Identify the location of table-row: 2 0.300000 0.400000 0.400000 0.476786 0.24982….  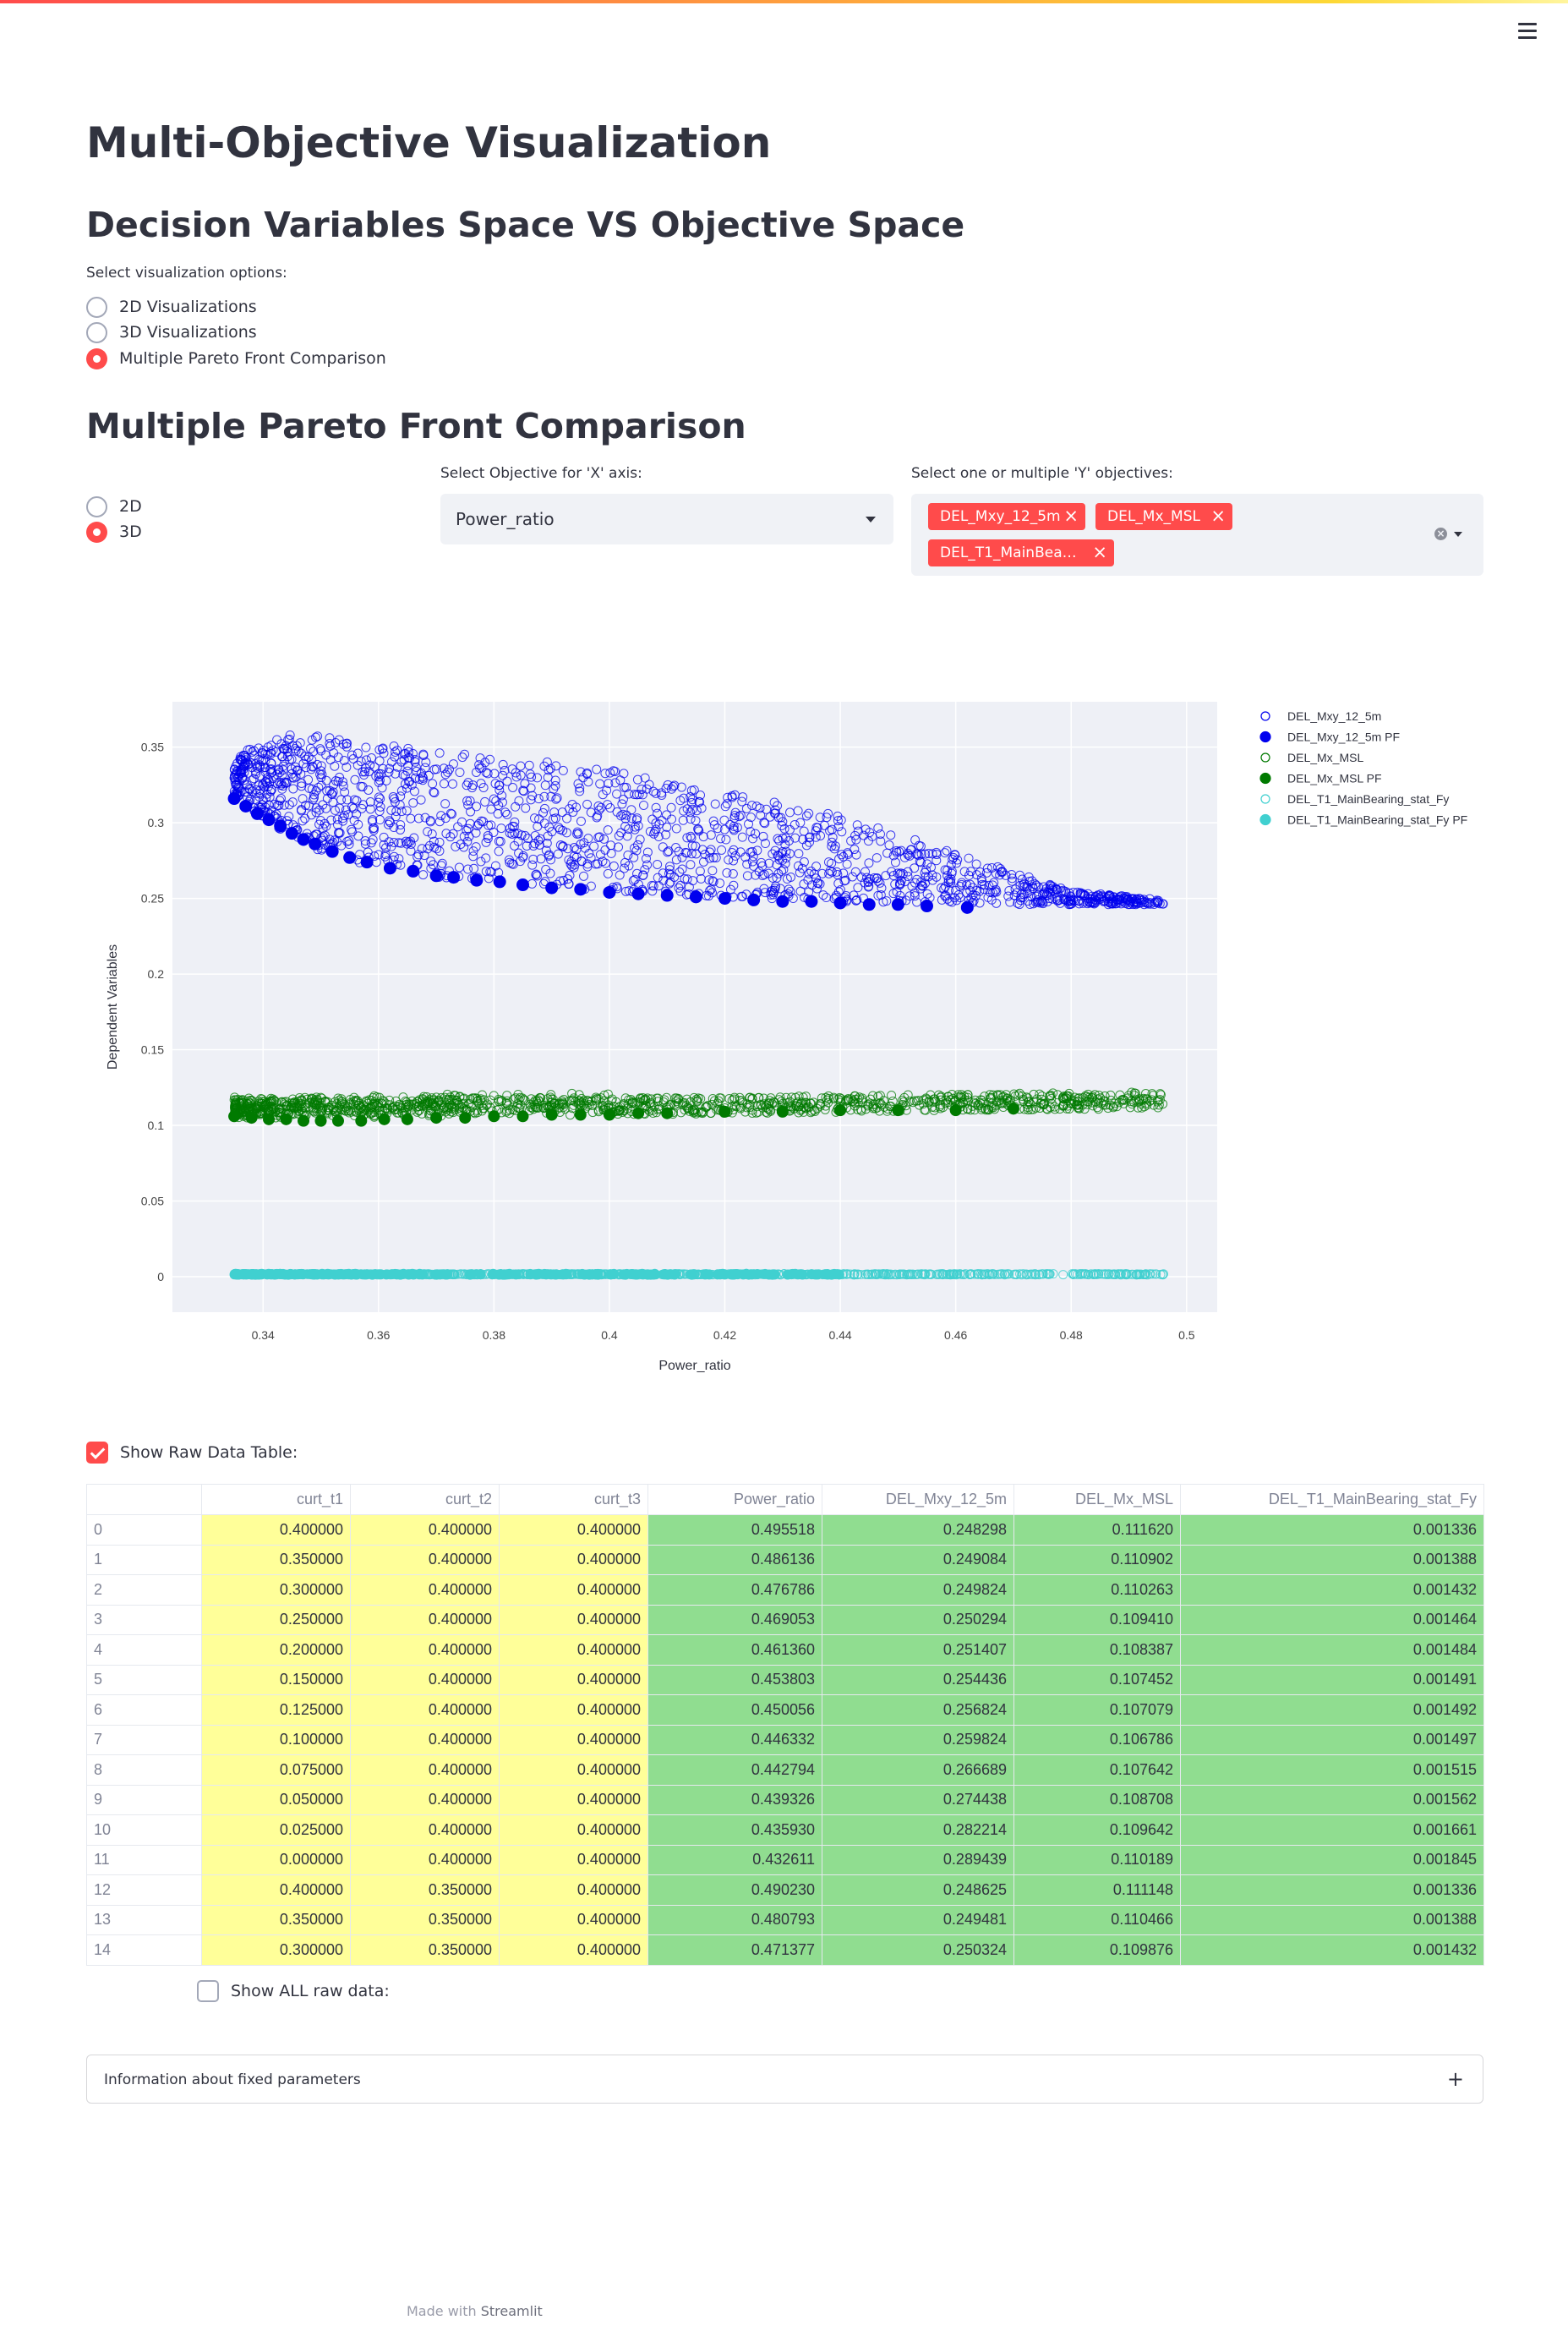
(785, 1590).